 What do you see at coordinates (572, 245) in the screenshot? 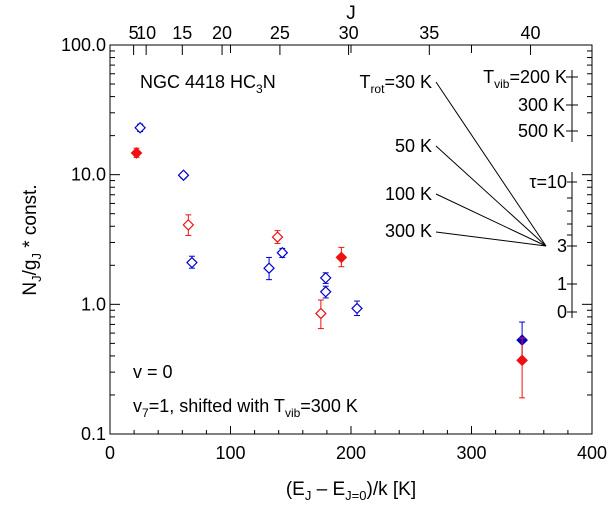
I see `tau-scale` at bounding box center [572, 245].